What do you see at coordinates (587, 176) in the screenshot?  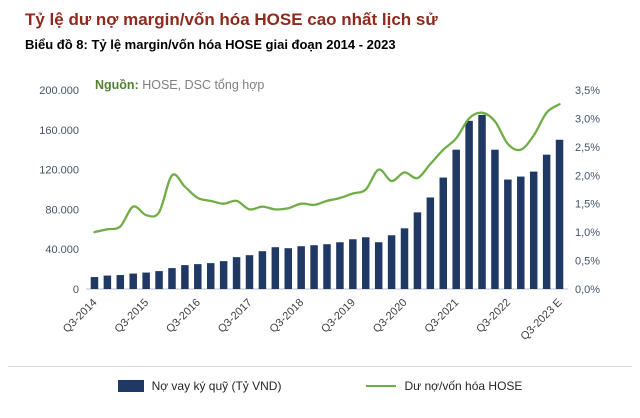 I see `svg-text: 2,0%` at bounding box center [587, 176].